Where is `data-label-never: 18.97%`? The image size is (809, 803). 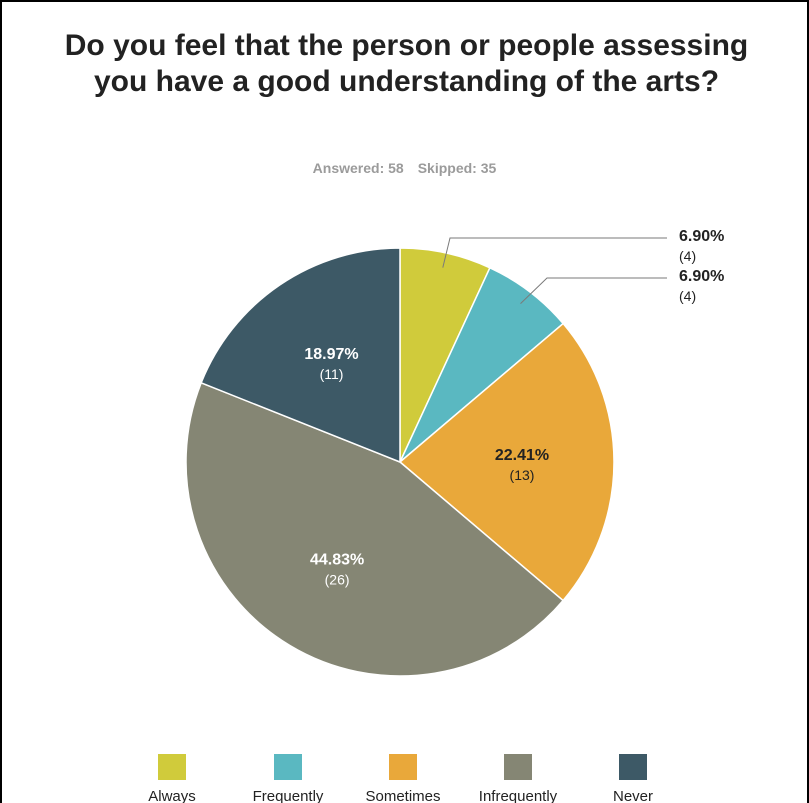
data-label-never: 18.97% is located at coordinates (331, 354).